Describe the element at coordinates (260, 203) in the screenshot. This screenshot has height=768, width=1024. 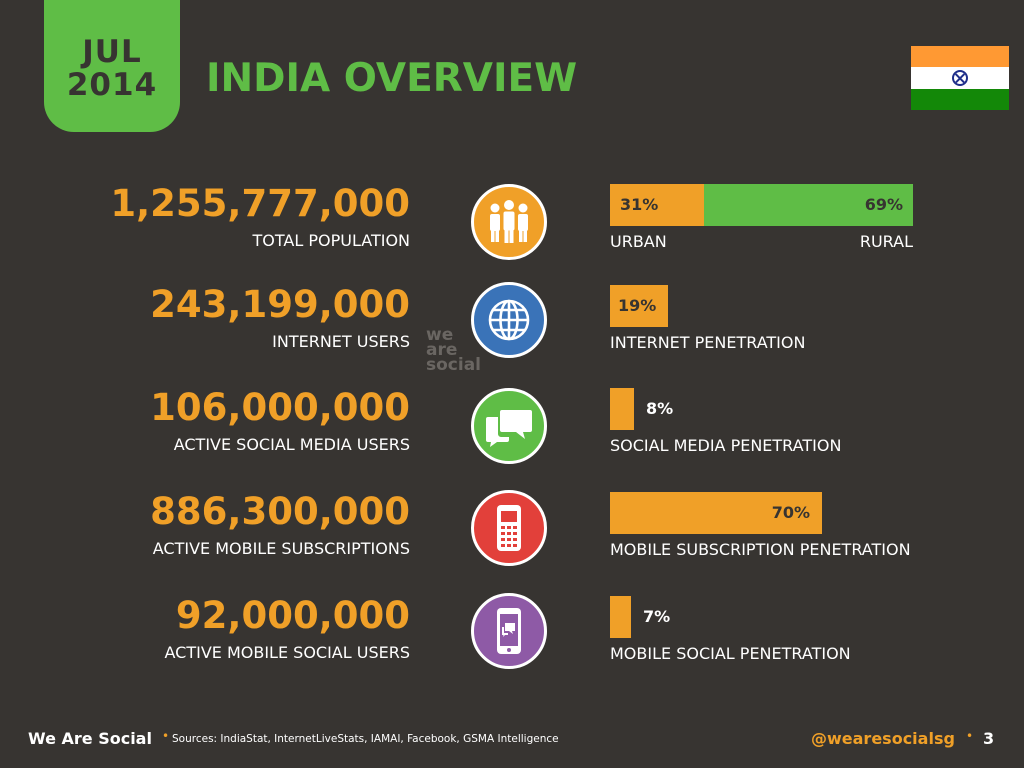
I see `stat-value-population: 1,255,777,000` at that location.